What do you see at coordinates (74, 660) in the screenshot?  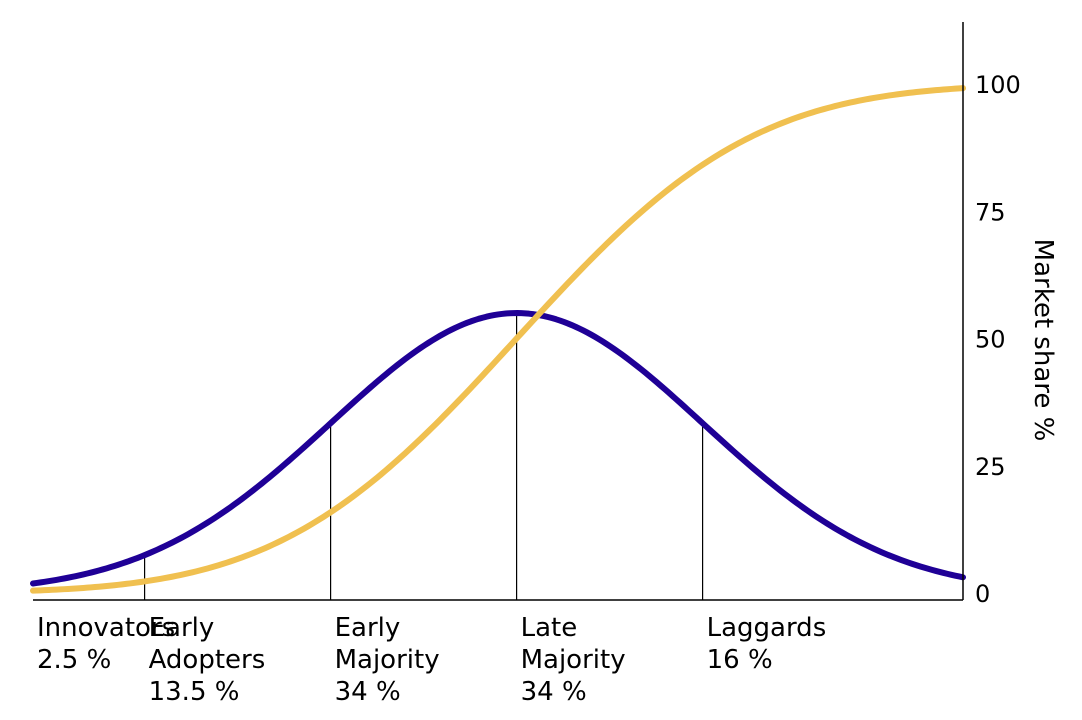 I see `category-share: 2.5 %` at bounding box center [74, 660].